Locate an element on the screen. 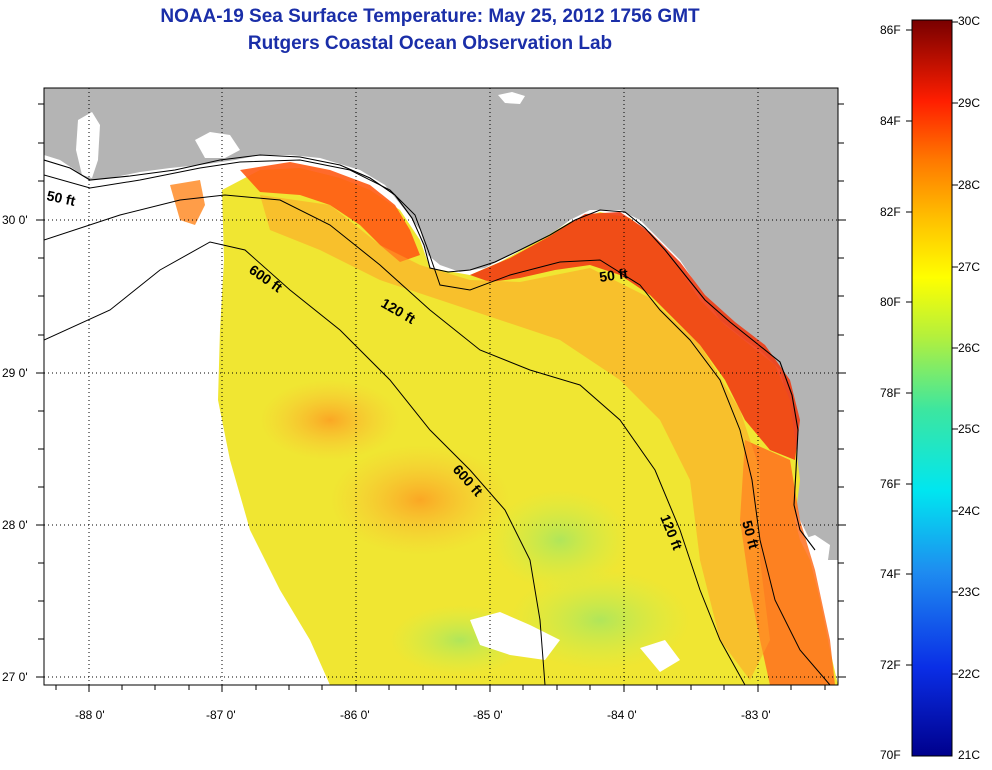 The image size is (992, 770). color-scale-ticks is located at coordinates (932, 348).